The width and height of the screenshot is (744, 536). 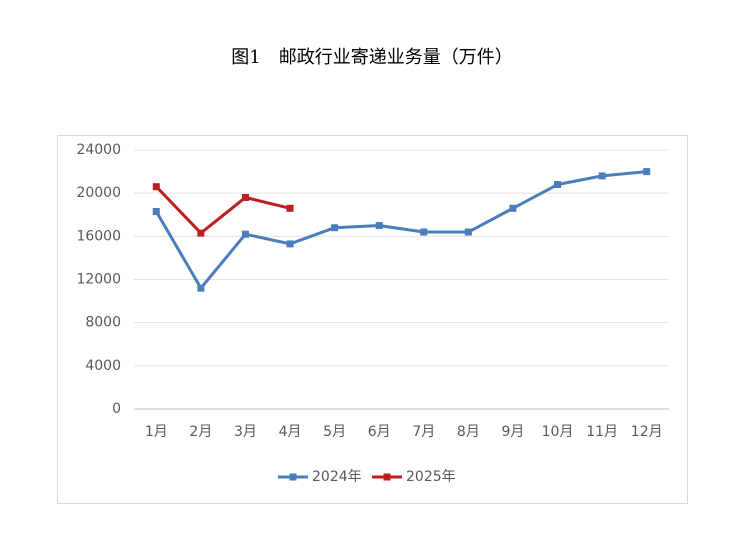 I want to click on x-tick-label: 4月, so click(x=290, y=432).